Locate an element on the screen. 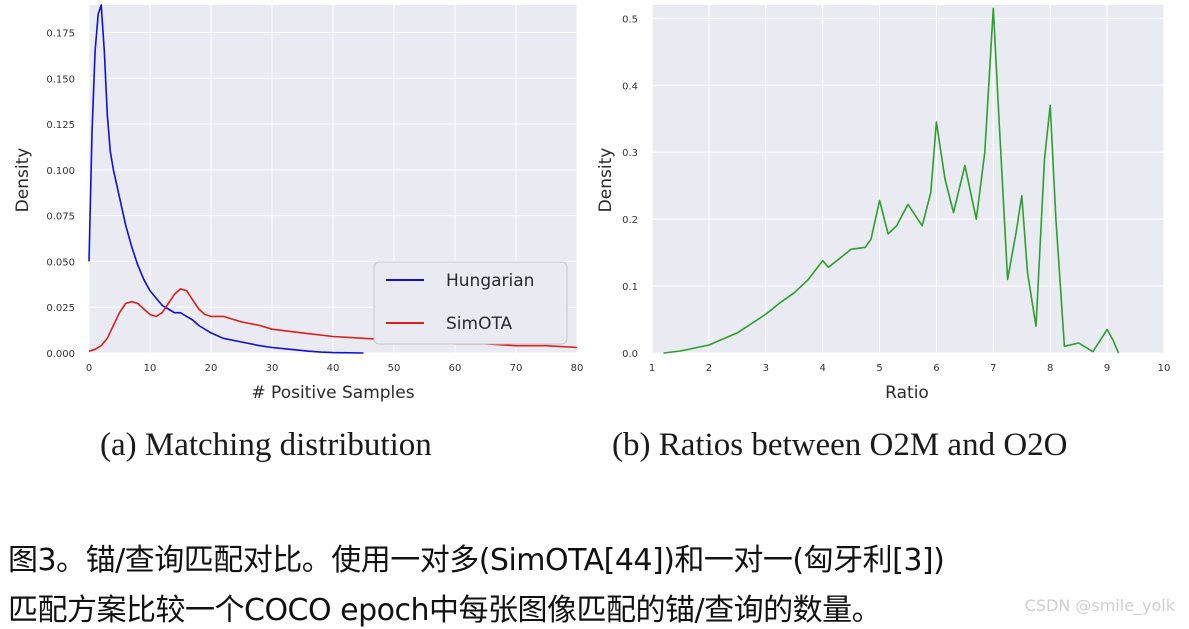 The width and height of the screenshot is (1189, 629). plot-a-xlabel: # Positive Samples is located at coordinates (332, 393).